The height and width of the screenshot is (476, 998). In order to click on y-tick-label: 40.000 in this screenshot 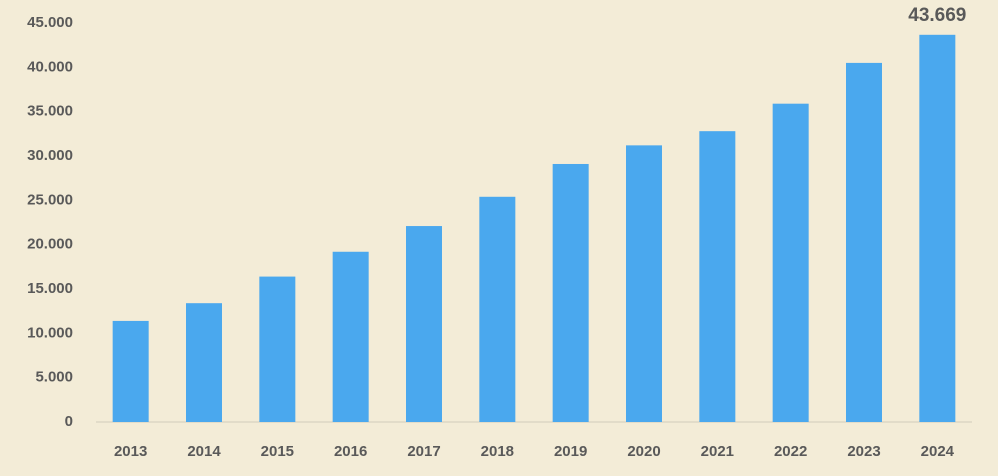, I will do `click(50, 66)`.